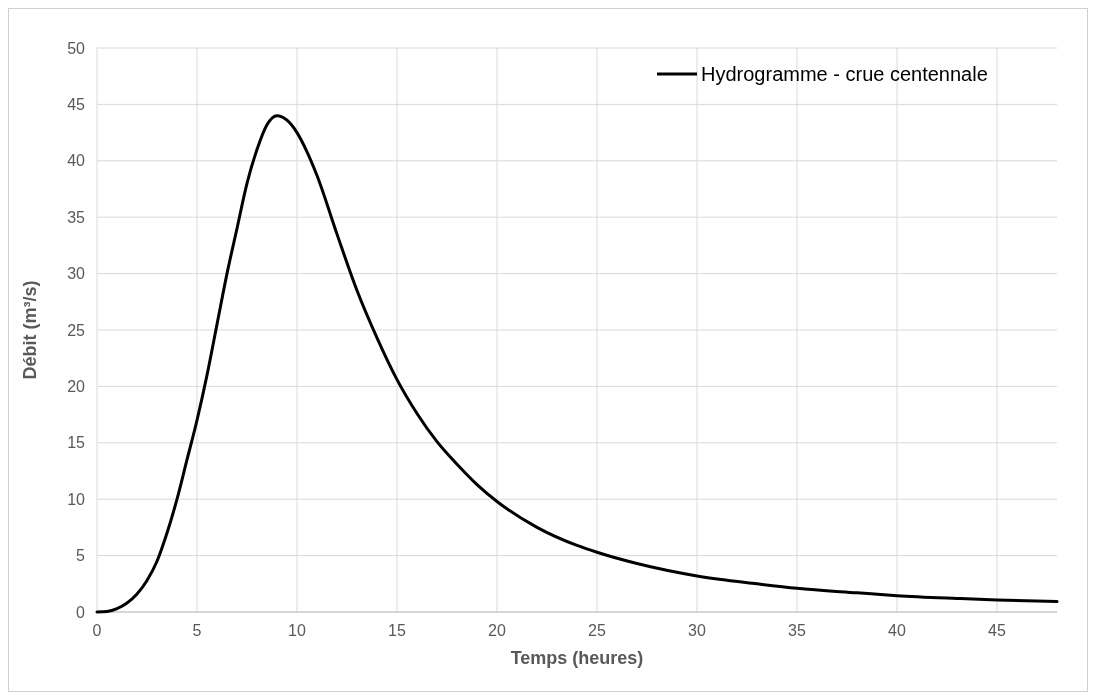 This screenshot has height=700, width=1096. What do you see at coordinates (597, 630) in the screenshot?
I see `x-tick-label: 25` at bounding box center [597, 630].